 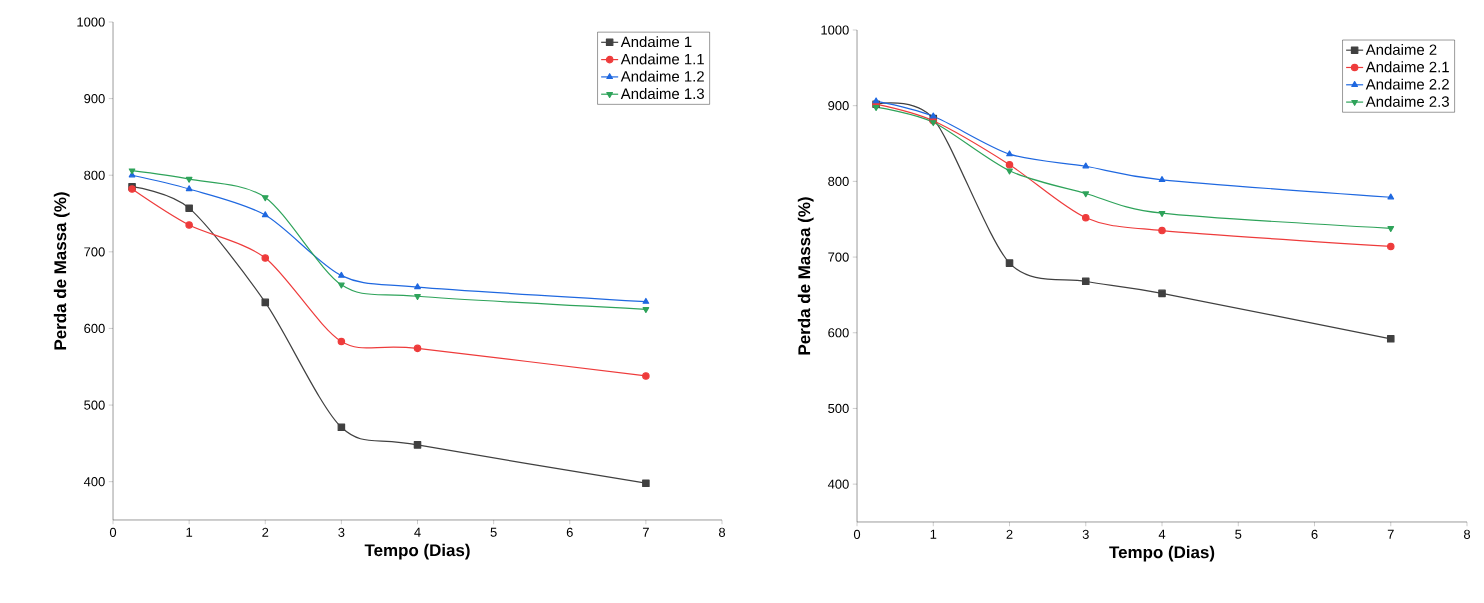 I want to click on legend-label: Andaime 1, so click(x=656, y=42).